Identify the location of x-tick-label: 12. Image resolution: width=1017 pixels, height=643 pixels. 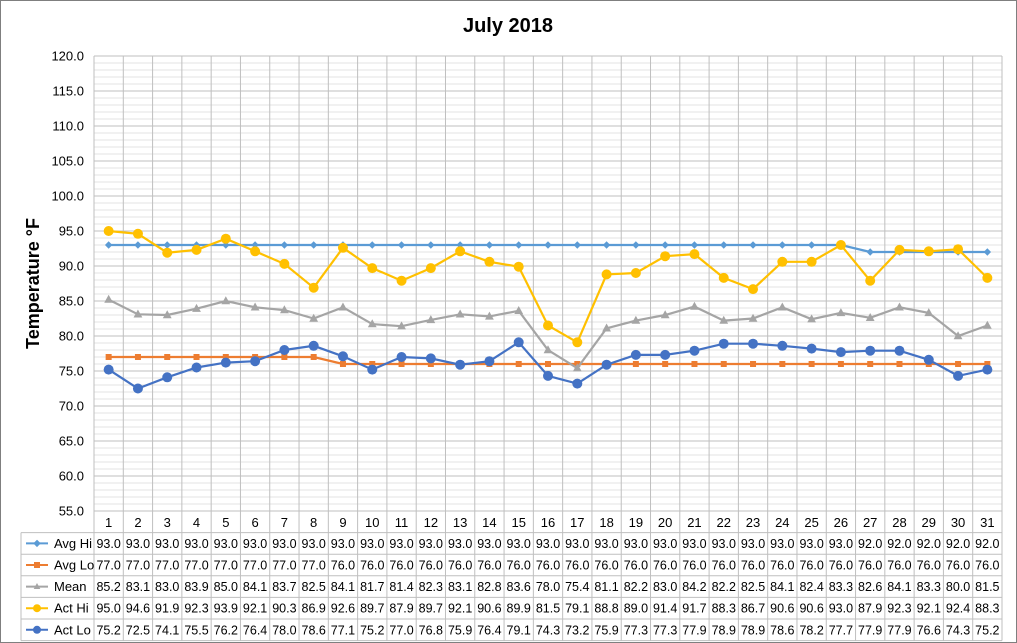
(431, 522).